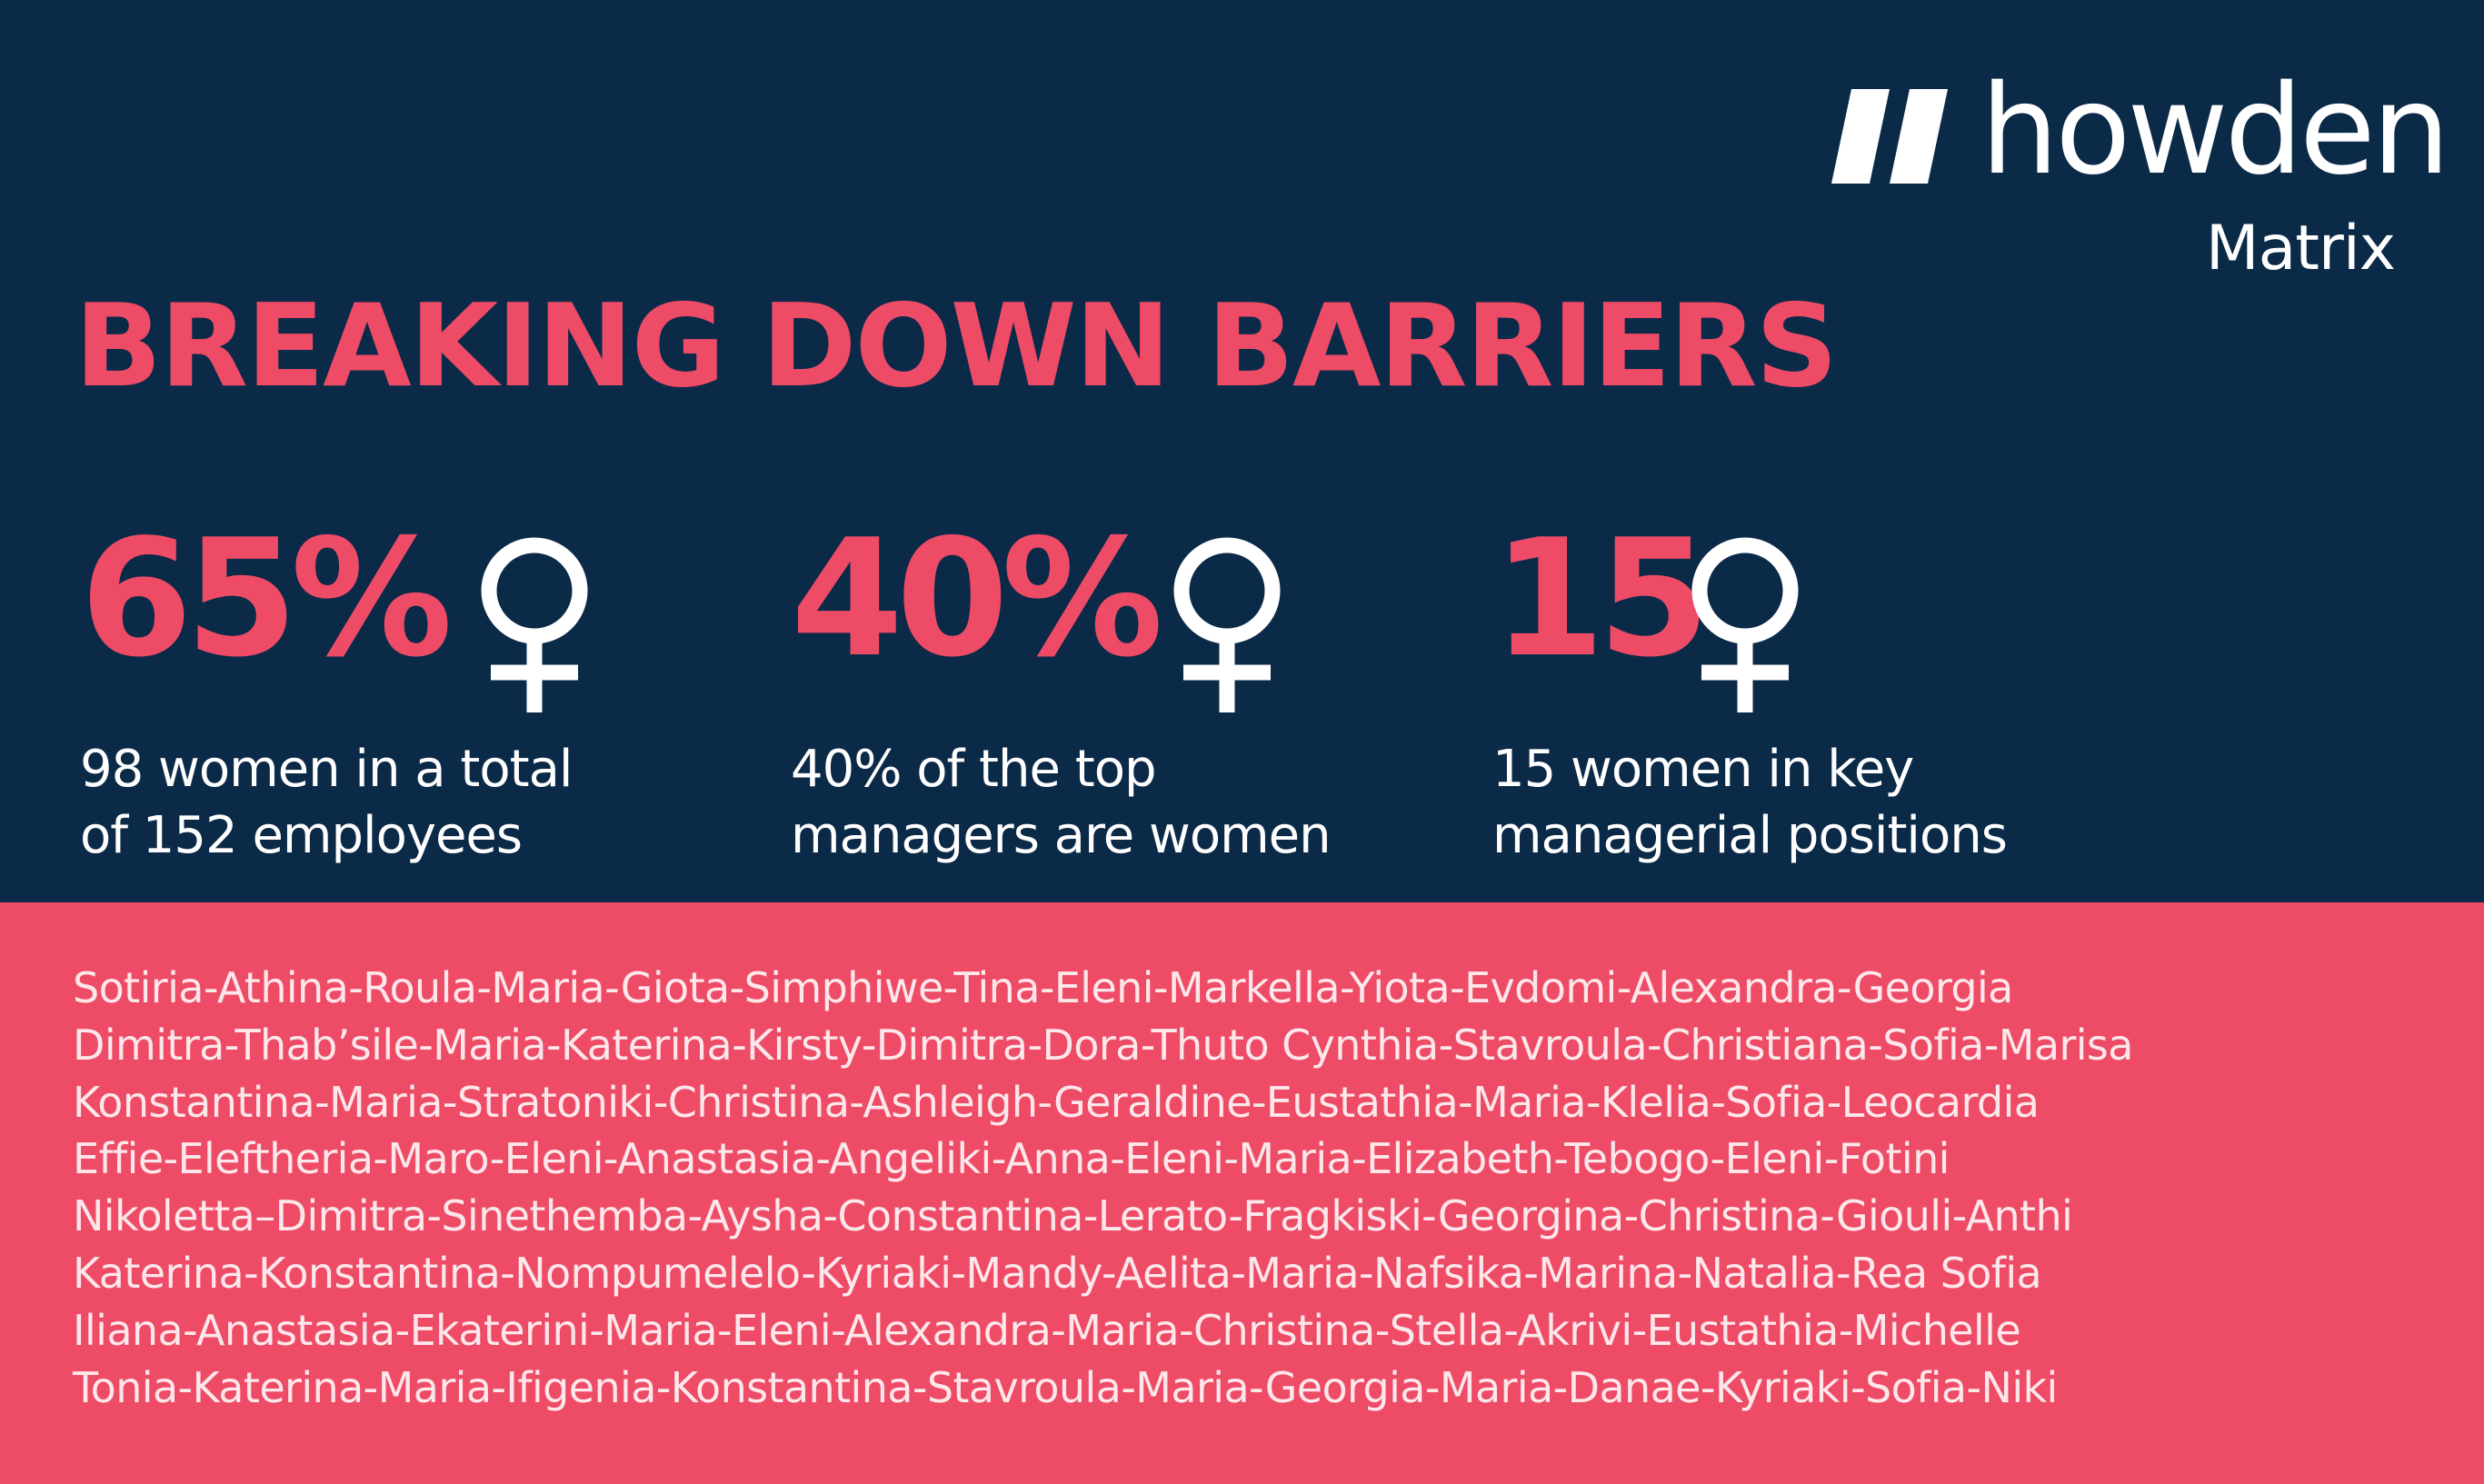 This screenshot has height=1484, width=2484. Describe the element at coordinates (301, 835) in the screenshot. I see `stat-description-line: of 152 employees` at that location.